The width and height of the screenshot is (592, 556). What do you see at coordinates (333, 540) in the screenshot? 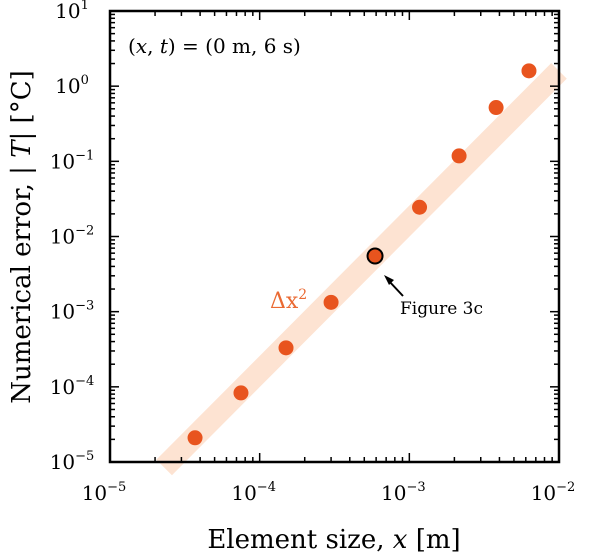
I see `x-axis-label: Element size, x [m]` at bounding box center [333, 540].